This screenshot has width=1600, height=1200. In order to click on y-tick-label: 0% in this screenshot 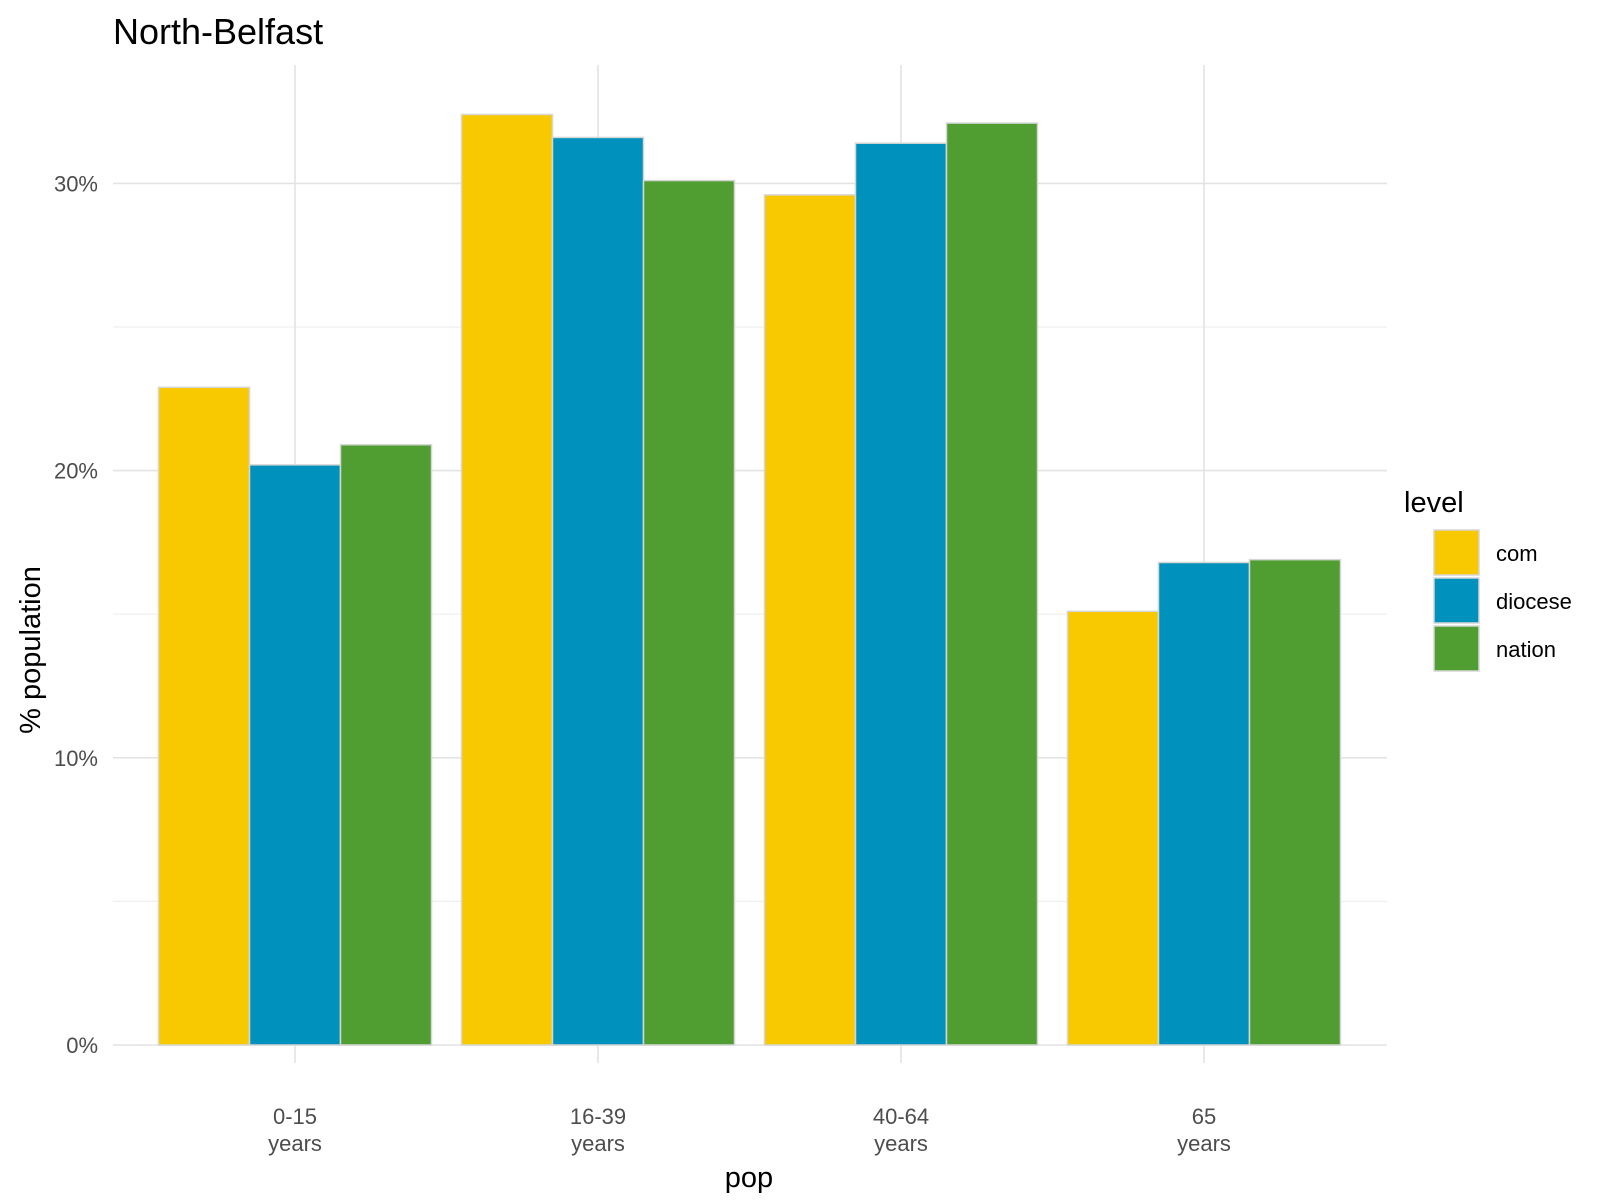, I will do `click(82, 1045)`.